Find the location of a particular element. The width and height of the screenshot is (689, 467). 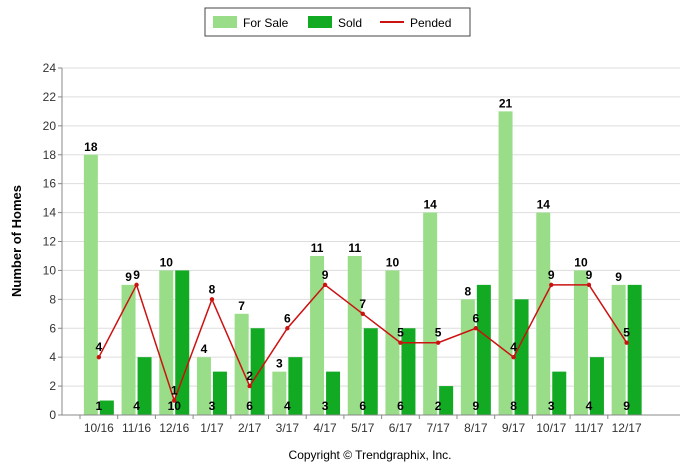

x-tick-label: 12/17 is located at coordinates (627, 428).